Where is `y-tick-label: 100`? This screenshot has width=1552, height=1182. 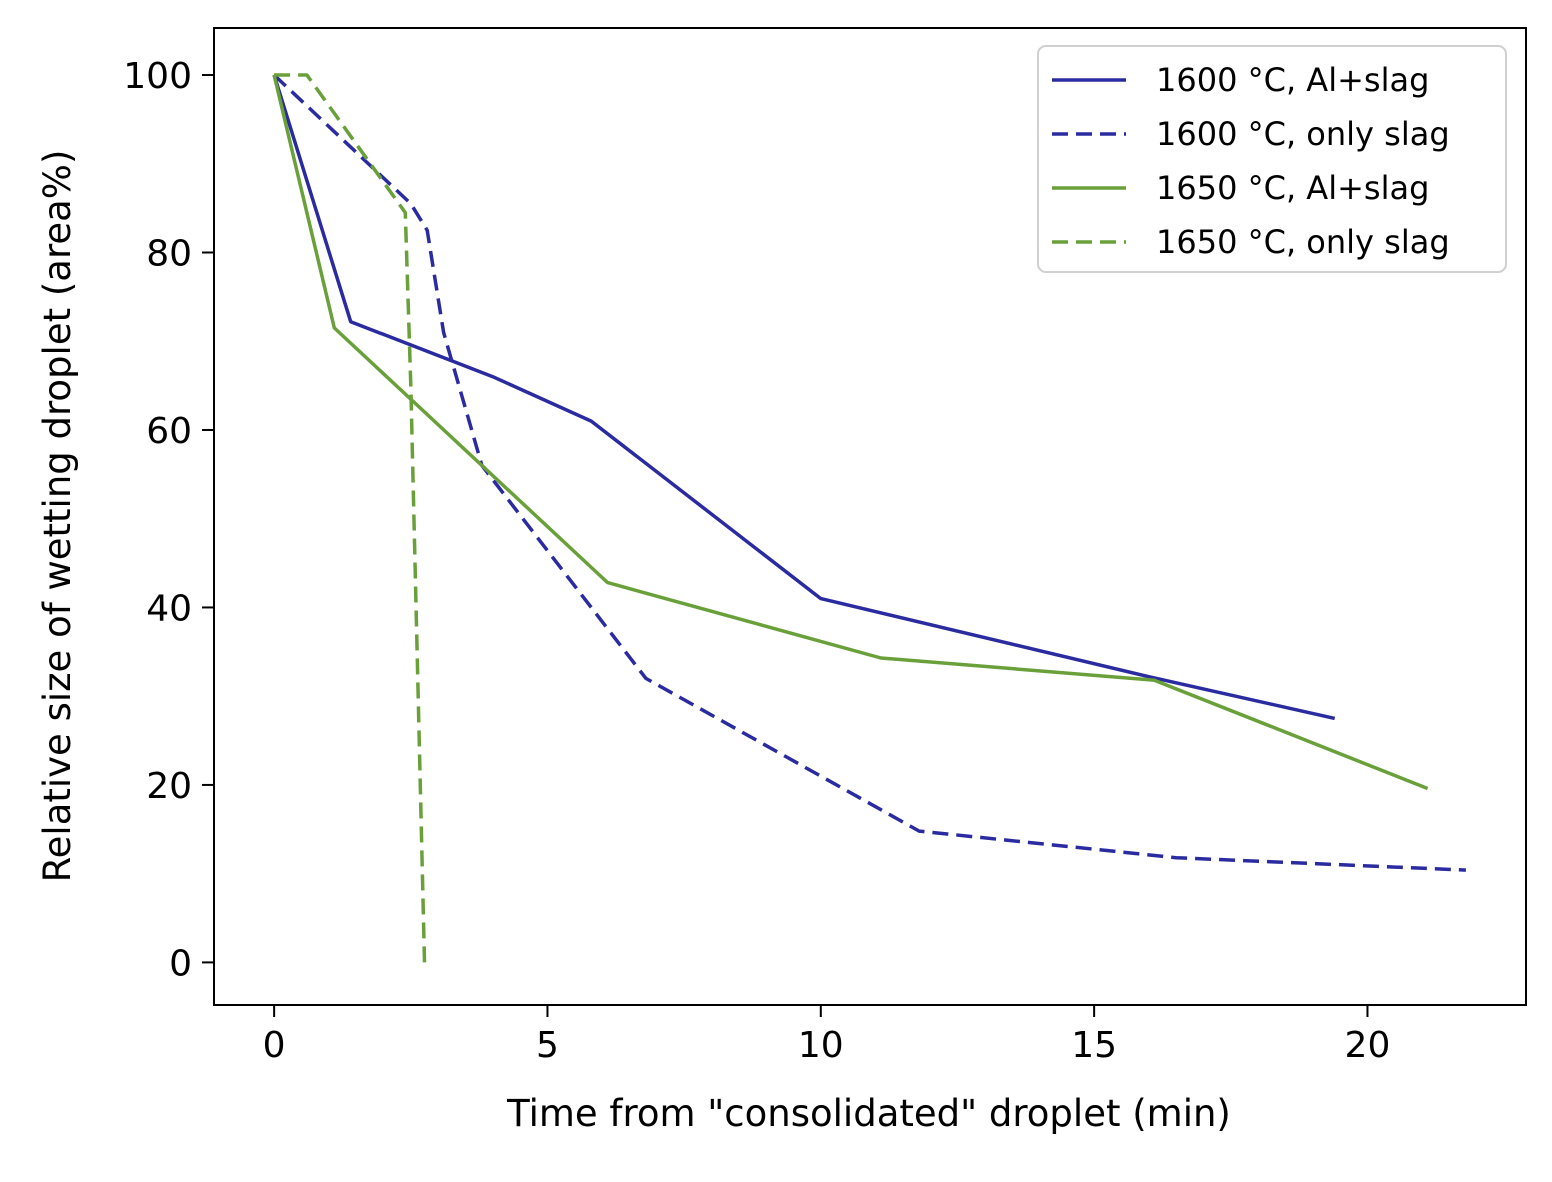
y-tick-label: 100 is located at coordinates (157, 76).